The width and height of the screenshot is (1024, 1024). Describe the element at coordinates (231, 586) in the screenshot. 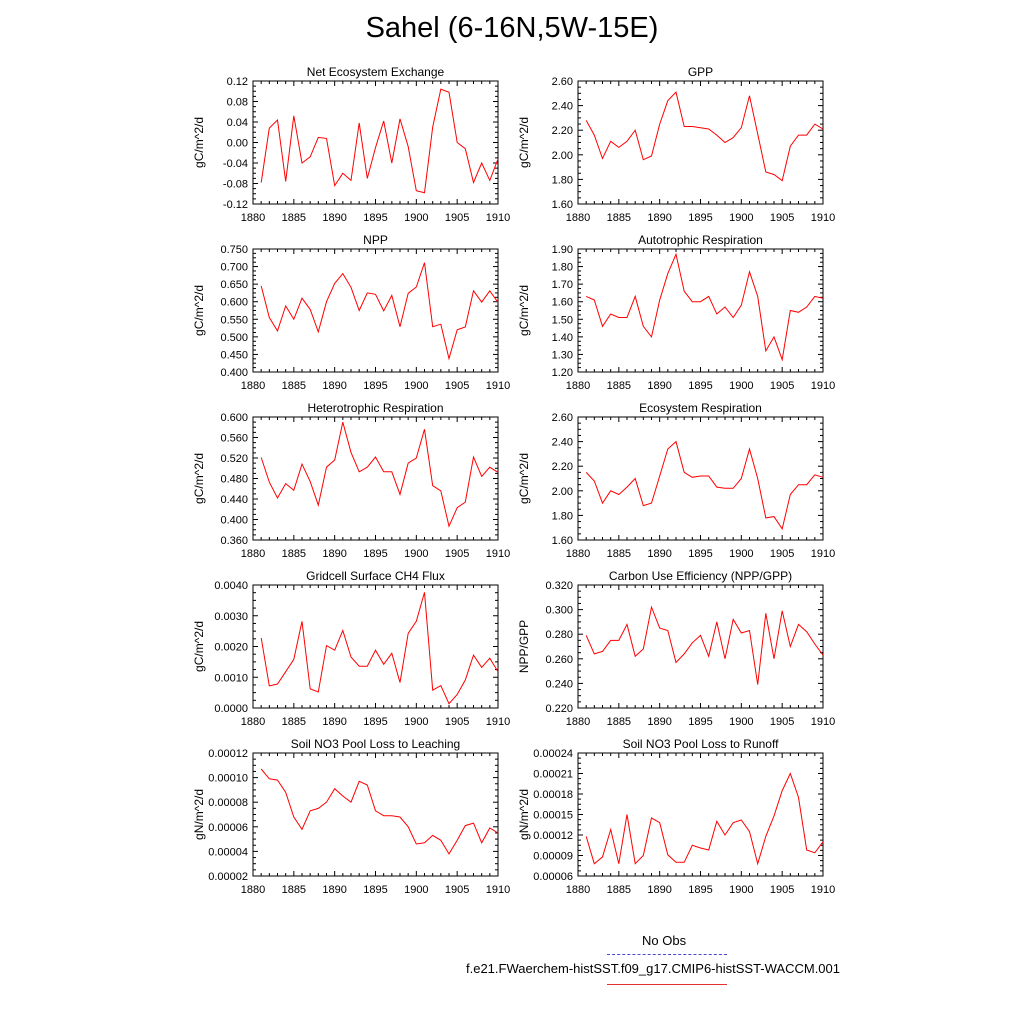

I see `y-tick-label: 0.0040` at that location.